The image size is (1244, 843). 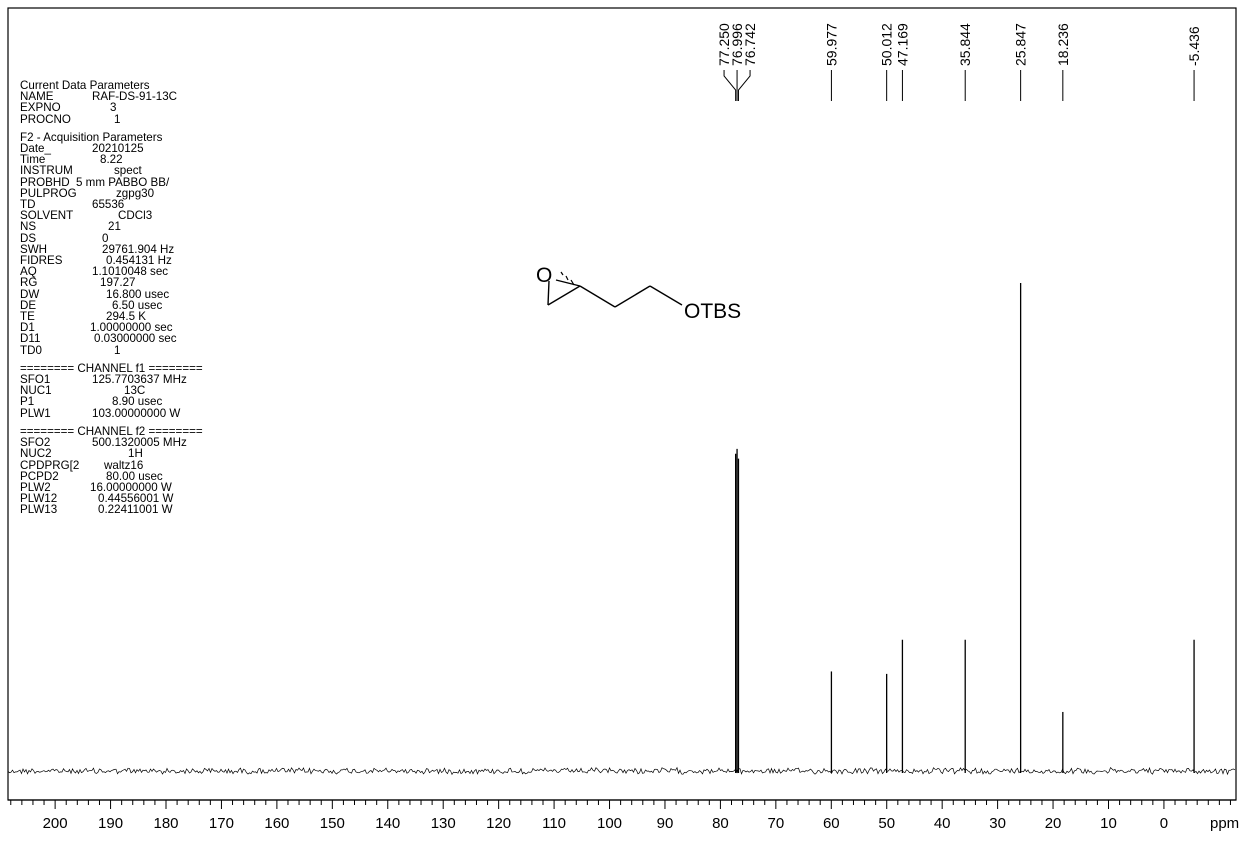 I want to click on parameter-row: FIDRES 0.454131 Hz, so click(x=140, y=261).